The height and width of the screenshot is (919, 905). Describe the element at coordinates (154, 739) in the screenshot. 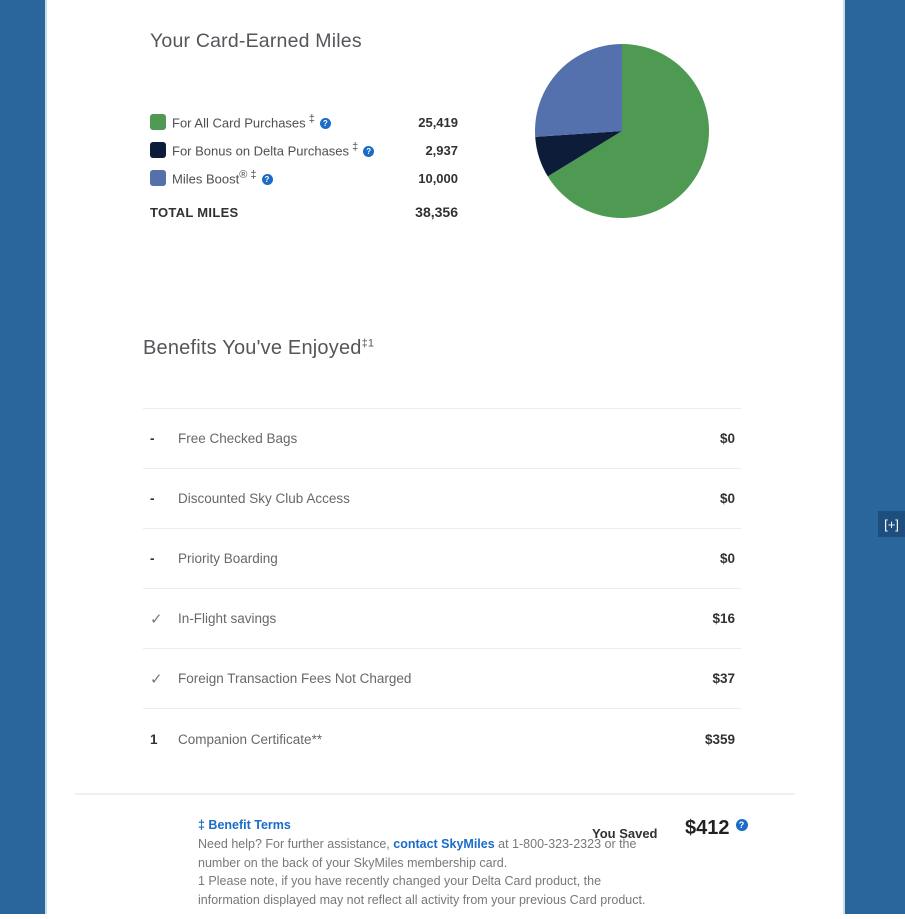

I see `benefit-marker: 1` at that location.